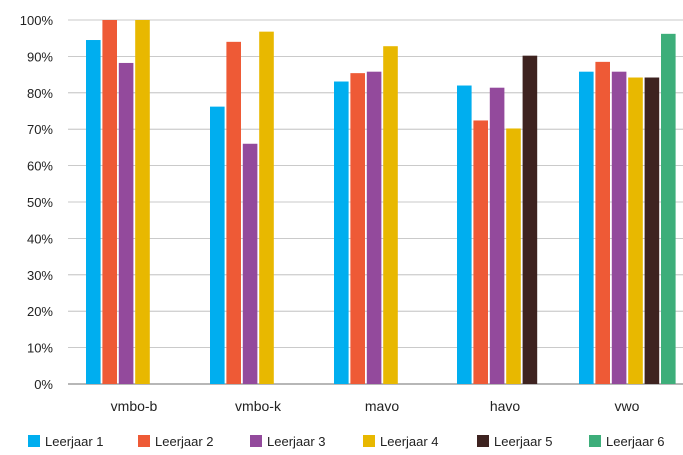  Describe the element at coordinates (40, 202) in the screenshot. I see `y-tick-label: 50%` at that location.